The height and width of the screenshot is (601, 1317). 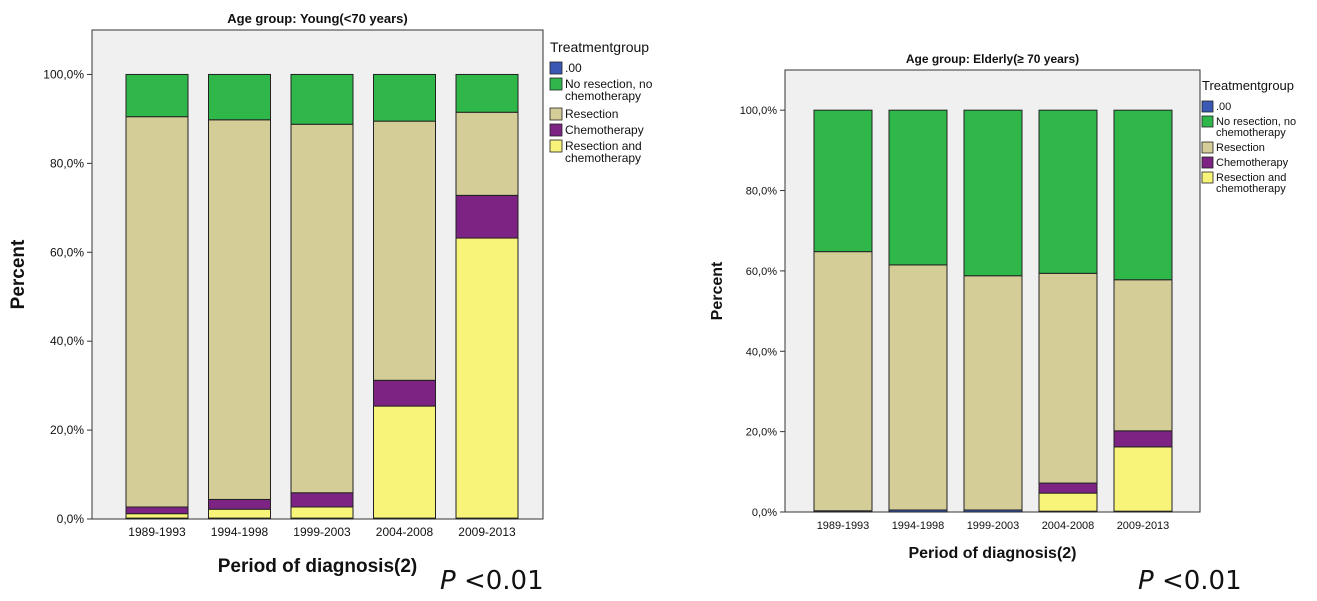 I want to click on p-value-young-symbol: P, so click(x=448, y=581).